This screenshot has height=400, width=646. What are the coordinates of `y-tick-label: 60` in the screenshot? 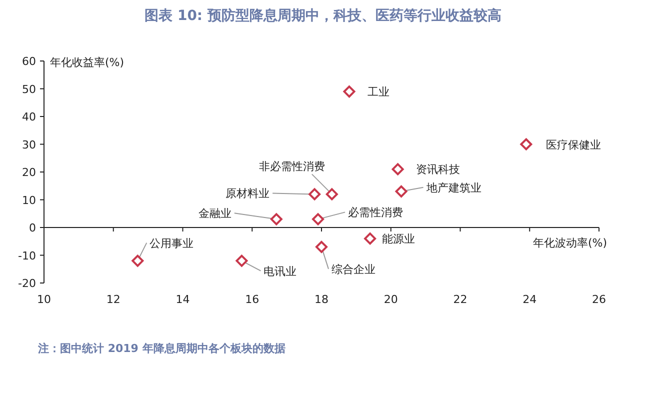 It's located at (29, 61).